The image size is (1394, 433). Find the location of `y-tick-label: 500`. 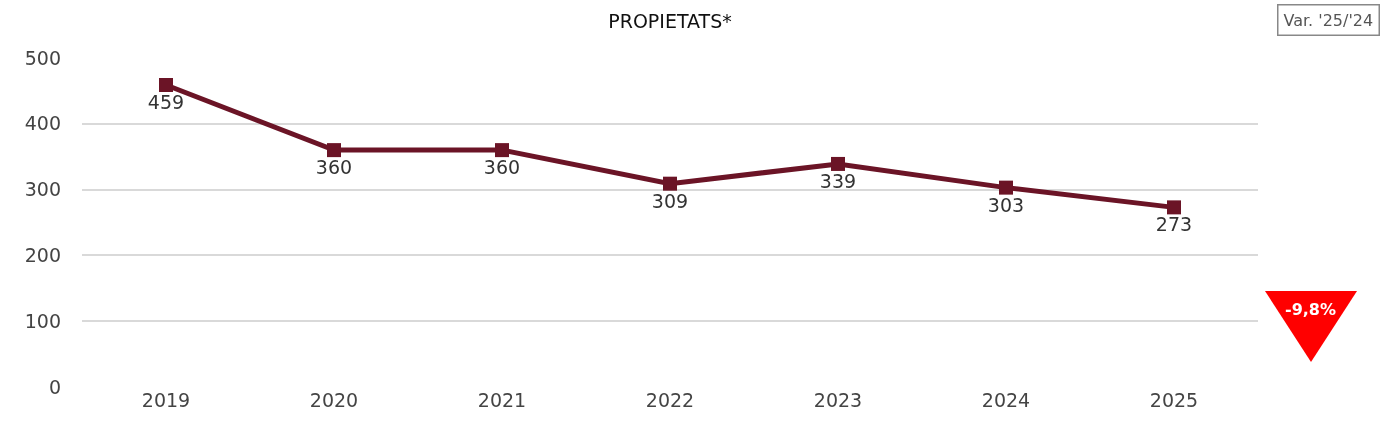

y-tick-label: 500 is located at coordinates (42, 57).